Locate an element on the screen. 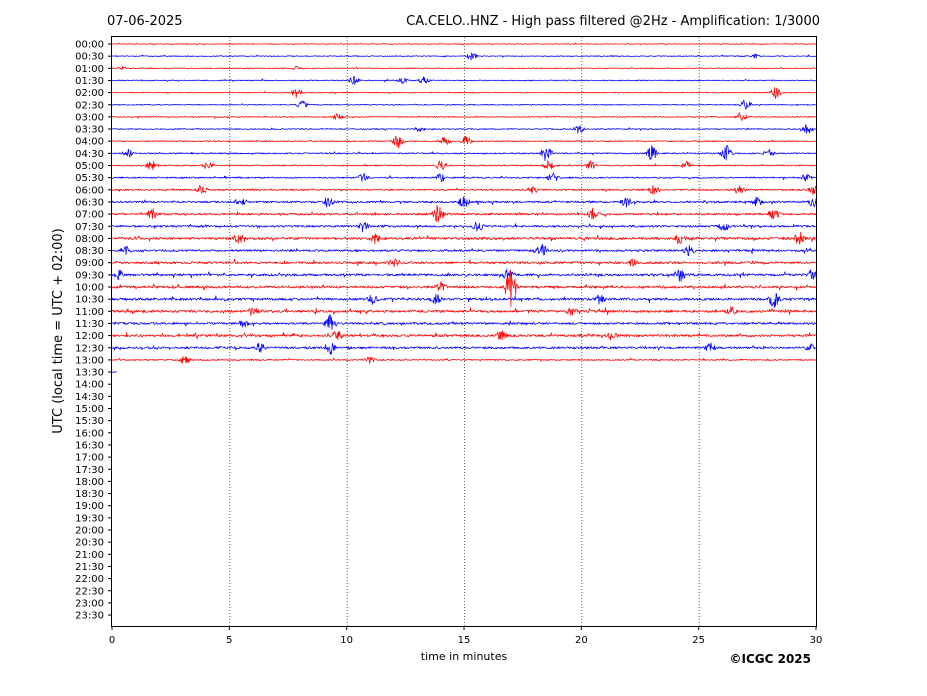 Image resolution: width=927 pixels, height=696 pixels. y-tick-label: 09:30 is located at coordinates (89, 275).